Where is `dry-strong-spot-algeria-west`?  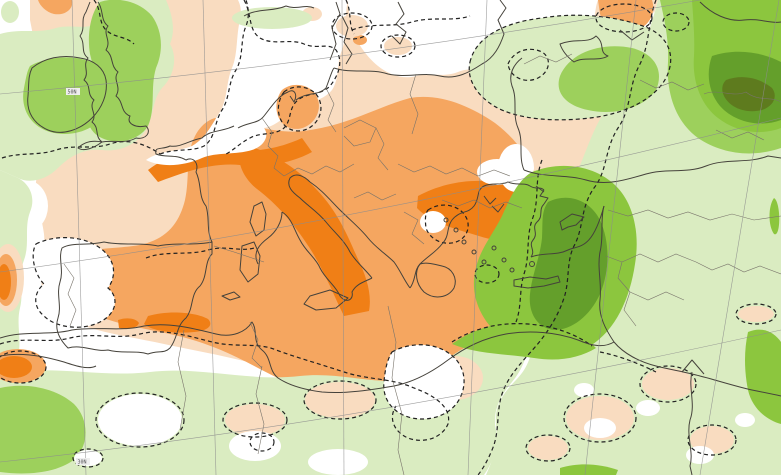
dry-strong-spot-algeria-west is located at coordinates (128, 323).